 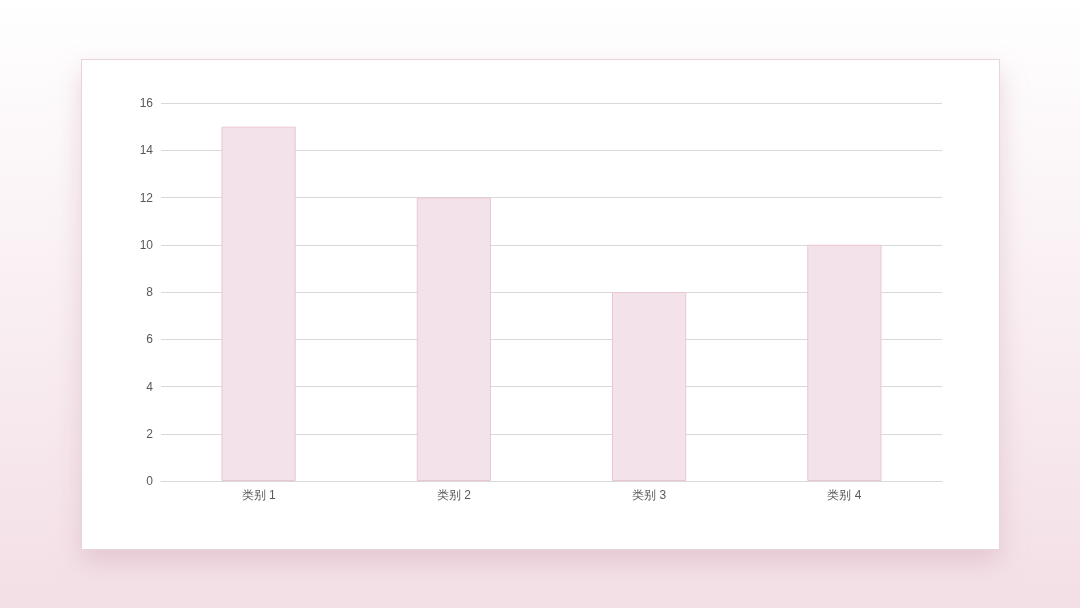 I want to click on y-tick-label: 4, so click(x=150, y=386).